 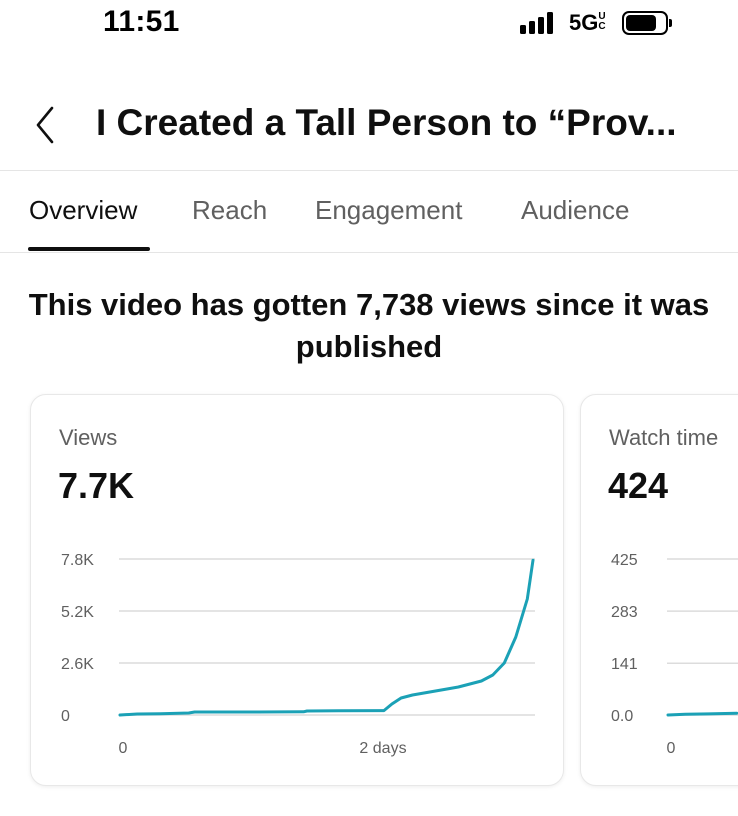 What do you see at coordinates (230, 210) in the screenshot?
I see `tab-reach: Reach` at bounding box center [230, 210].